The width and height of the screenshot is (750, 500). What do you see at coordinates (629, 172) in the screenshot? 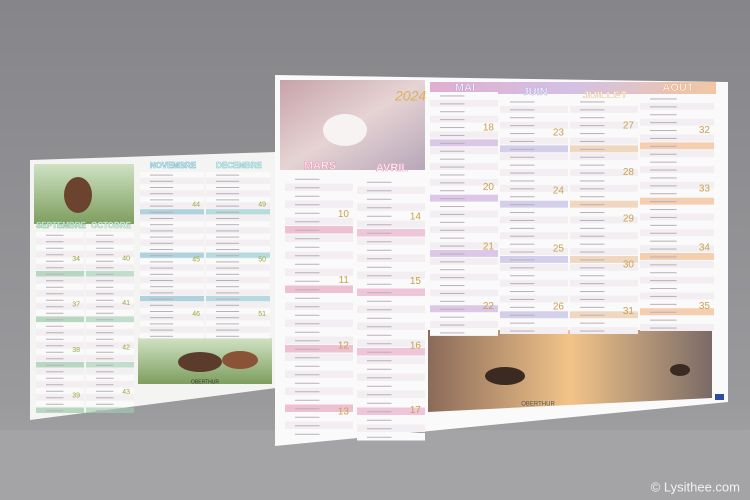
I see `week-number: 28` at bounding box center [629, 172].